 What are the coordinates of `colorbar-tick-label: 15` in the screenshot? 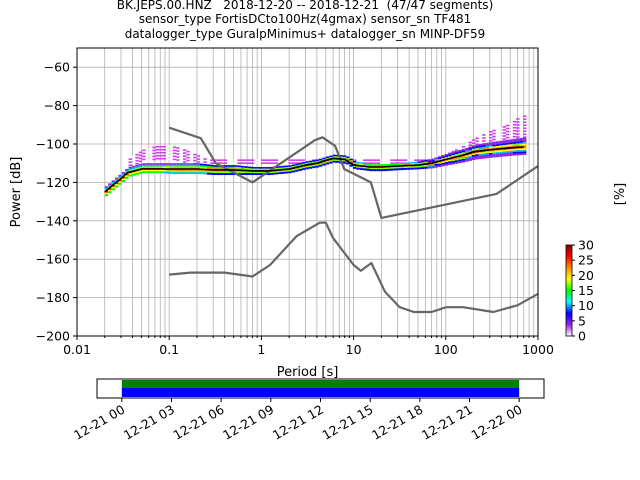 It's located at (586, 290).